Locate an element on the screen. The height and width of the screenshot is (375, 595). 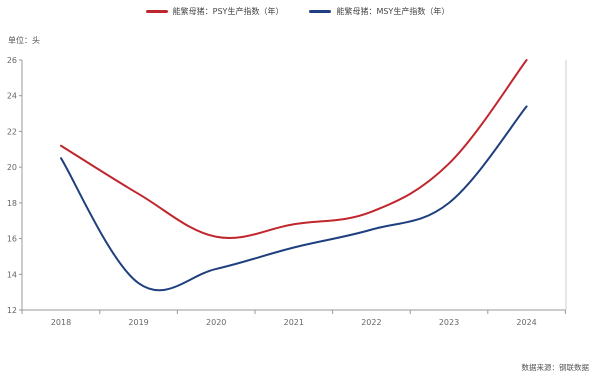
y-tick-label: 18 is located at coordinates (12, 203).